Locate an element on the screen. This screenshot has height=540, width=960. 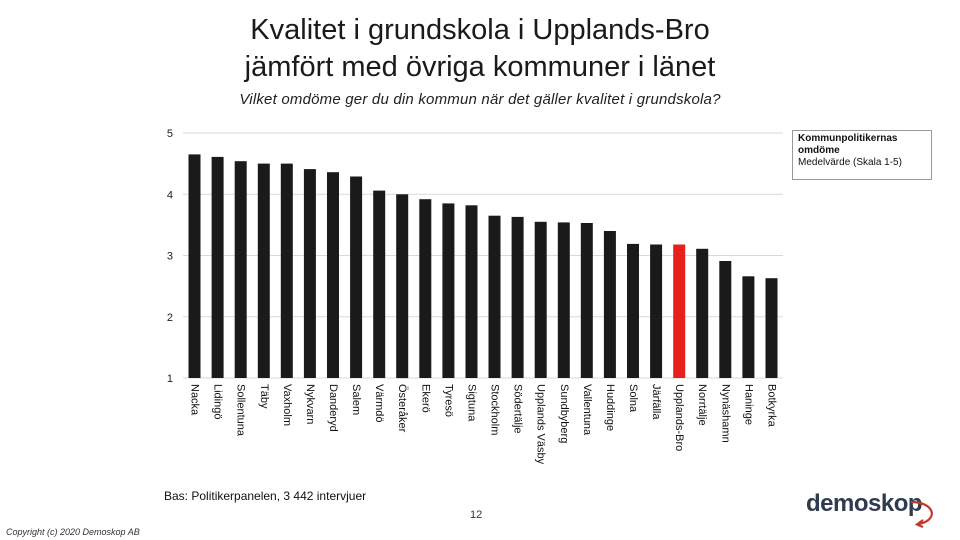
x-tick-label: Norrtälje is located at coordinates (702, 405).